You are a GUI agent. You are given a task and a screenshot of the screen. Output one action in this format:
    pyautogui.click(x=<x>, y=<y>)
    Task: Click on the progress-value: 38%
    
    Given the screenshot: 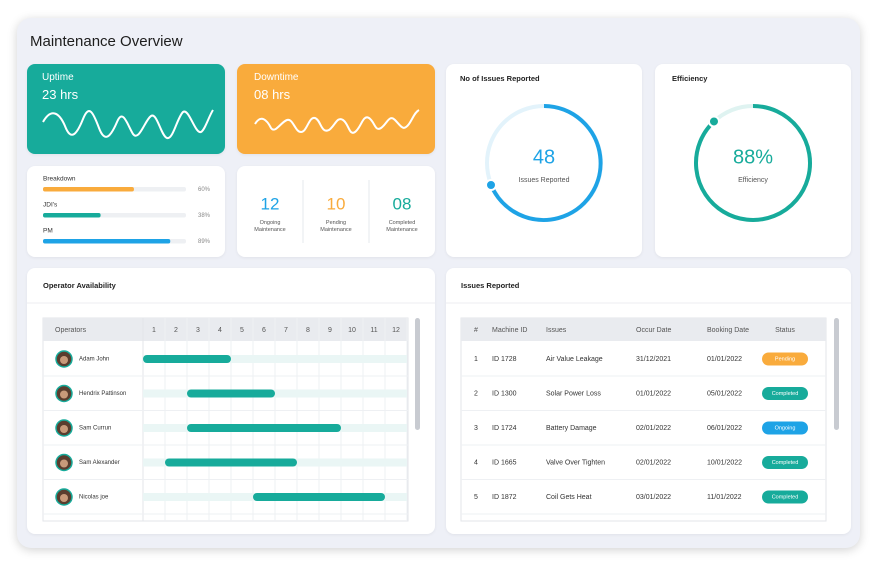 What is the action you would take?
    pyautogui.click(x=204, y=216)
    